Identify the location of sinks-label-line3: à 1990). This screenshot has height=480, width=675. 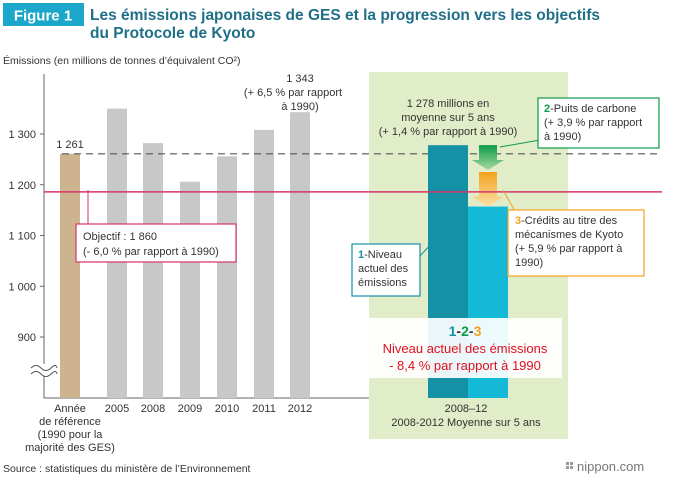
(562, 137).